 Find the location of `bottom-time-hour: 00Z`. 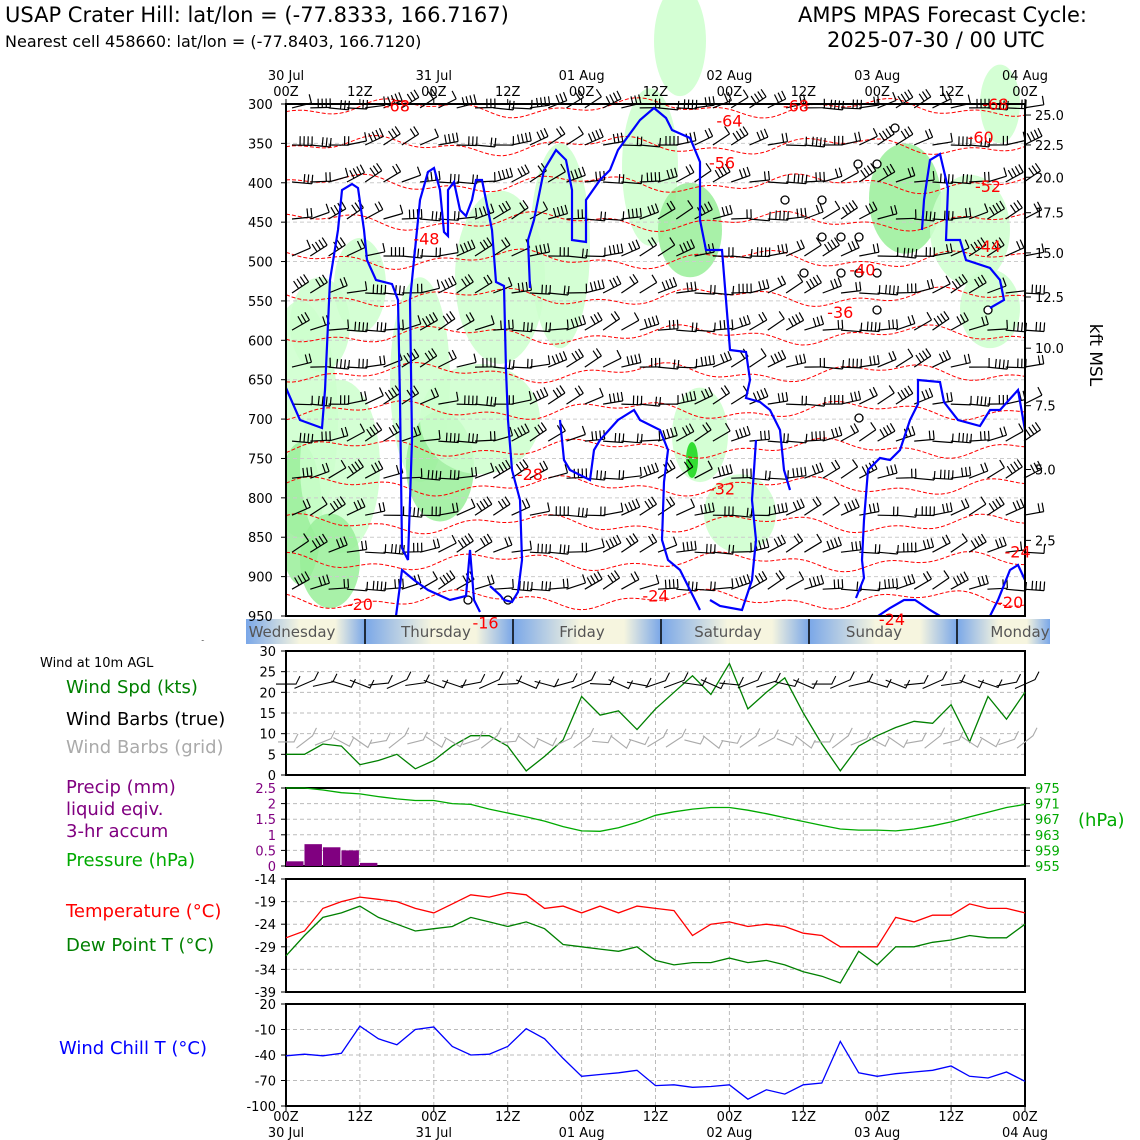

bottom-time-hour: 00Z is located at coordinates (1025, 1117).